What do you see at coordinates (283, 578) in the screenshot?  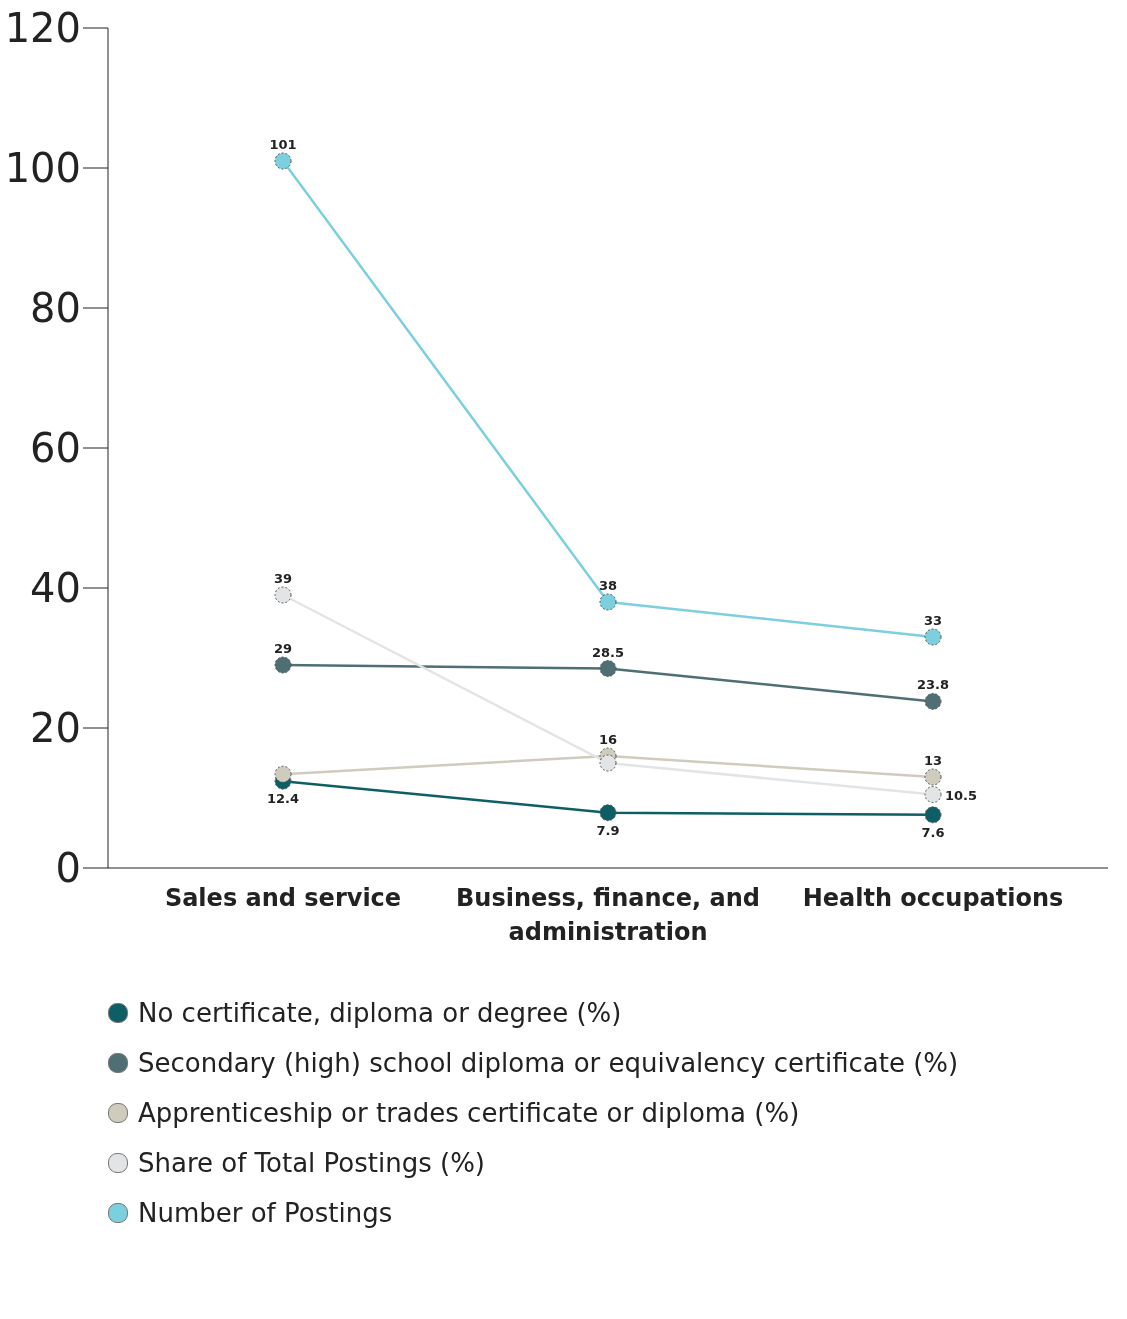 I see `data-label: 39` at bounding box center [283, 578].